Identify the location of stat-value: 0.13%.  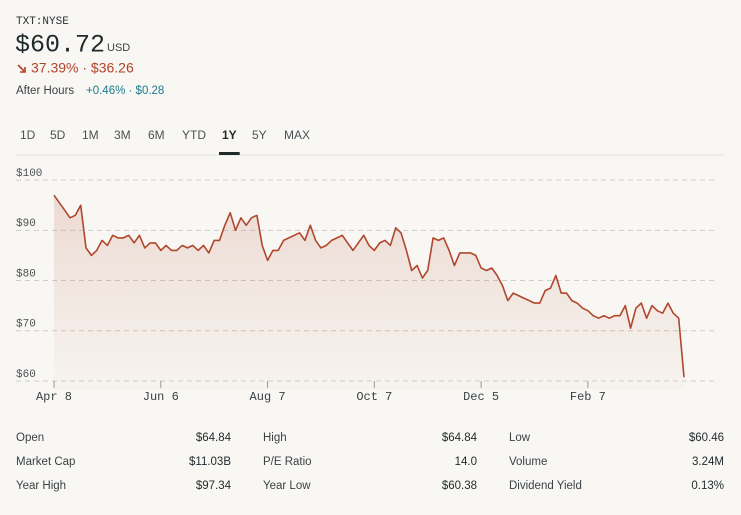
(707, 486).